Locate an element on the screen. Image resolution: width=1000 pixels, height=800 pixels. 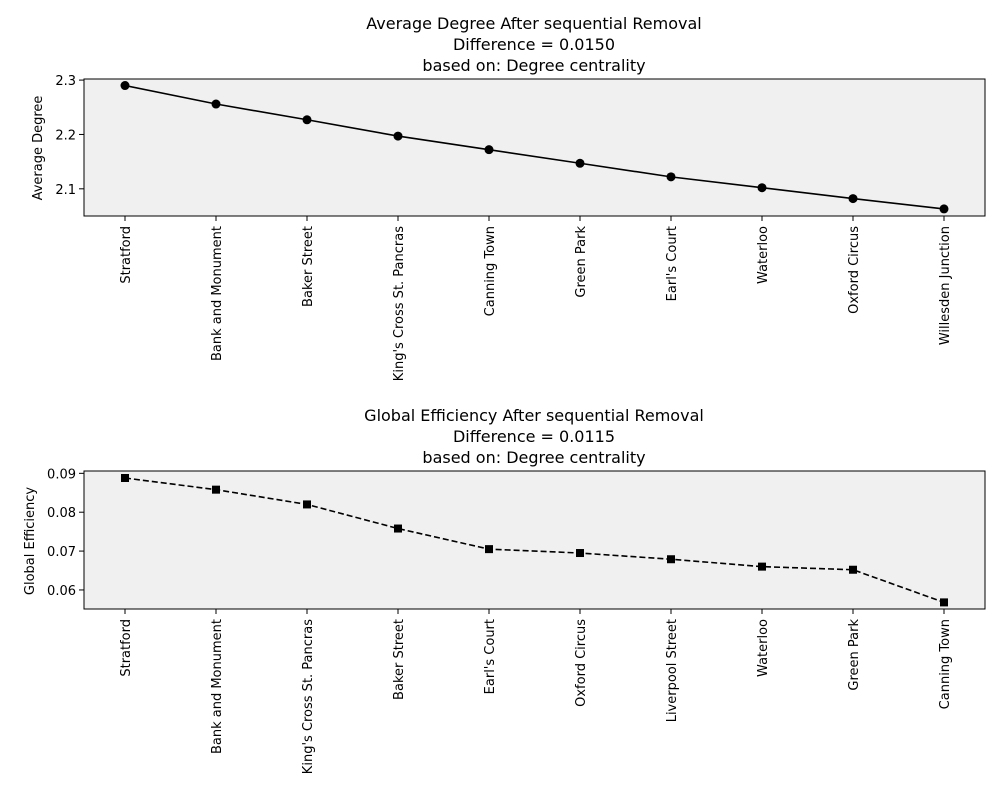
x-tick-label: Liverpool Street is located at coordinates (672, 670).